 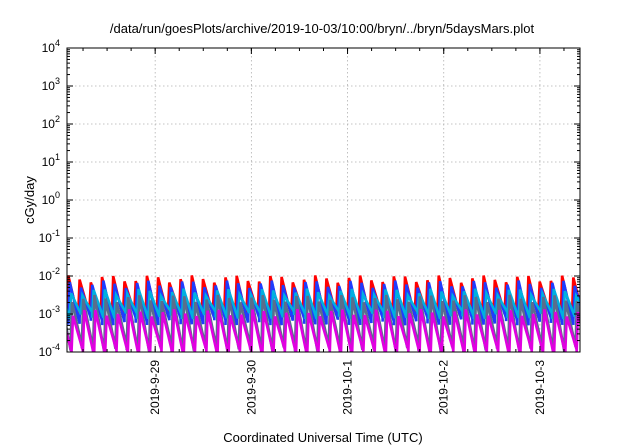 What do you see at coordinates (51, 84) in the screenshot?
I see `y-tick-label: 10³` at bounding box center [51, 84].